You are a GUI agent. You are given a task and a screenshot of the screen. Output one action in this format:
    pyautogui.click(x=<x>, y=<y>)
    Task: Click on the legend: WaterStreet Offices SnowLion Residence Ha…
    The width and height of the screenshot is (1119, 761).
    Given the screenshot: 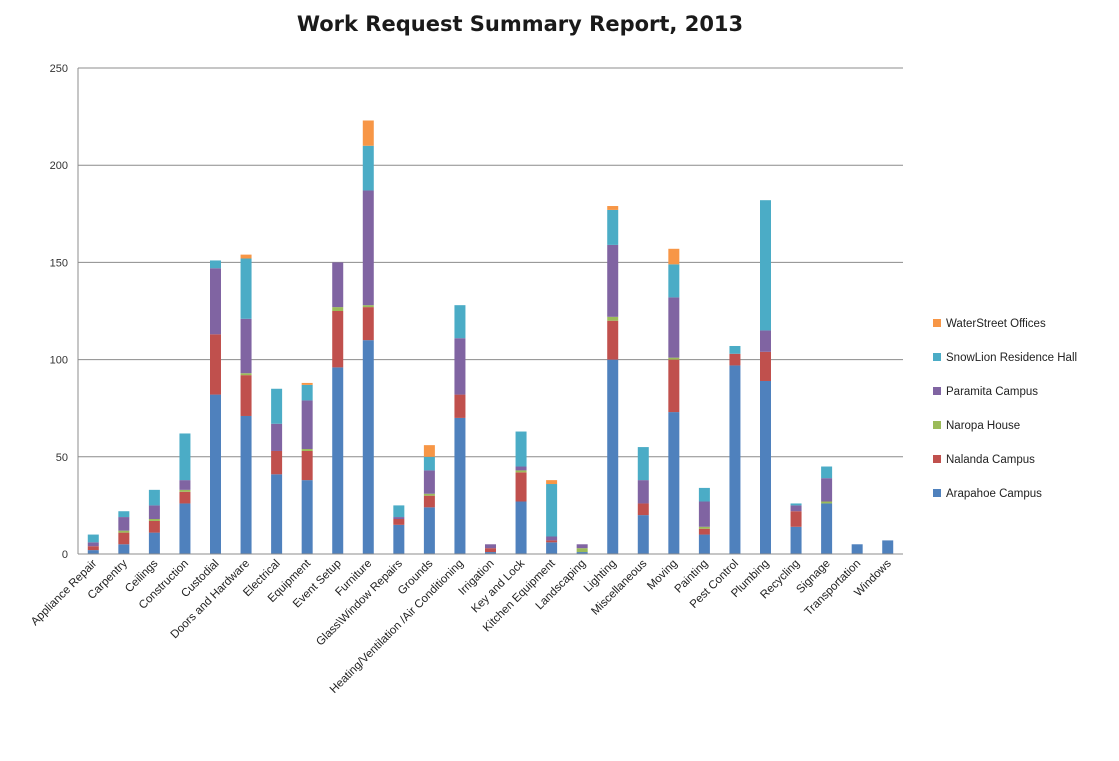 What is the action you would take?
    pyautogui.click(x=1005, y=409)
    